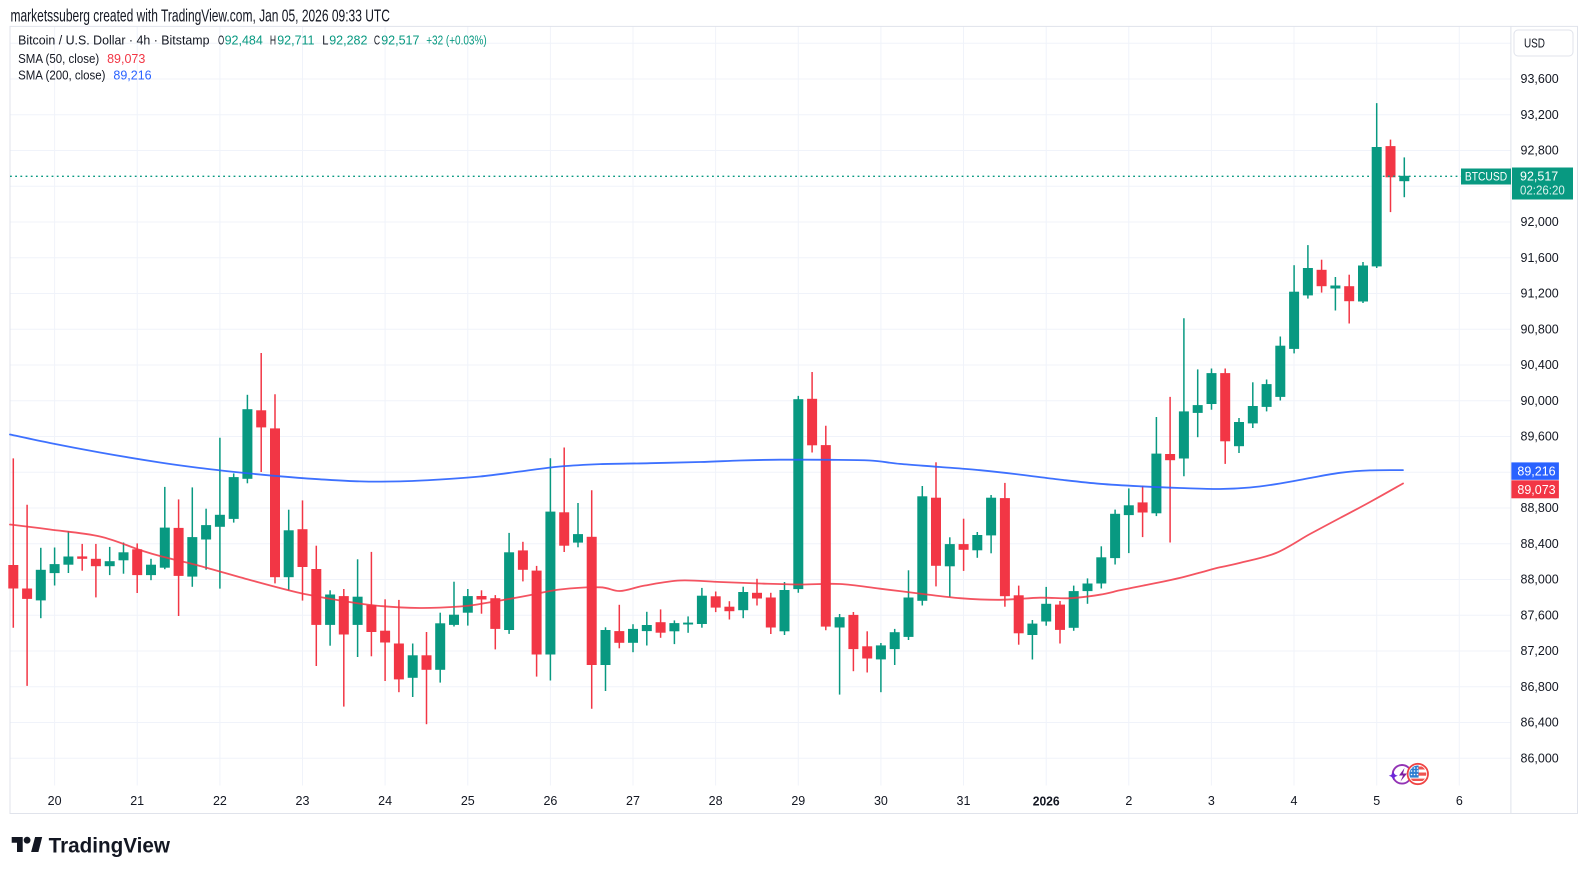 The height and width of the screenshot is (880, 1587). Describe the element at coordinates (550, 801) in the screenshot. I see `svg-text: 26` at that location.